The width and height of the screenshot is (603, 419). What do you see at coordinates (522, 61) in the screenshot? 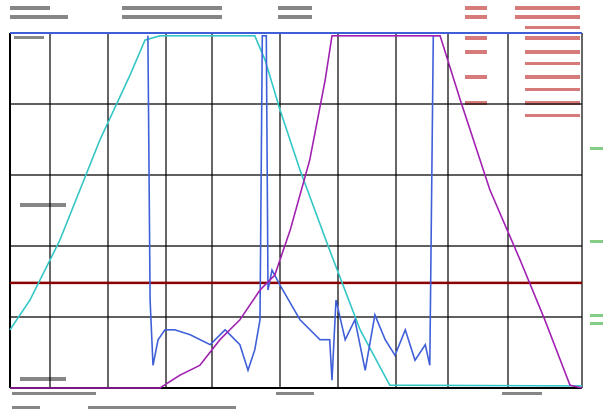
I see `marker-table` at bounding box center [522, 61].